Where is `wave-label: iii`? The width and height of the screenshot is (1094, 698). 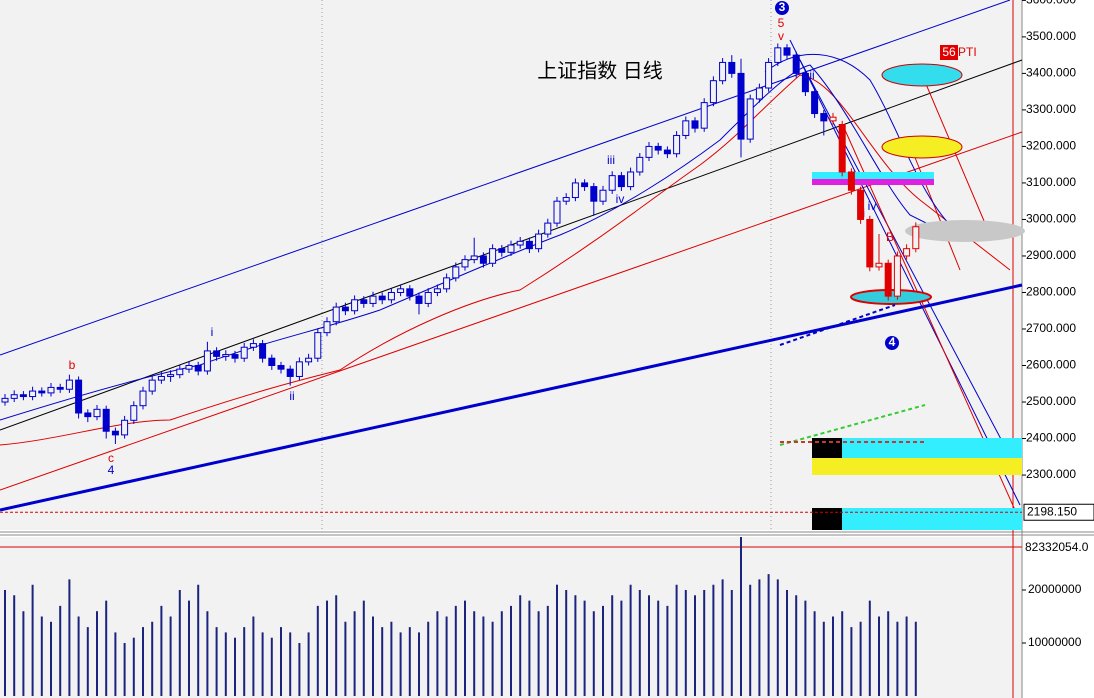 wave-label: iii is located at coordinates (611, 160).